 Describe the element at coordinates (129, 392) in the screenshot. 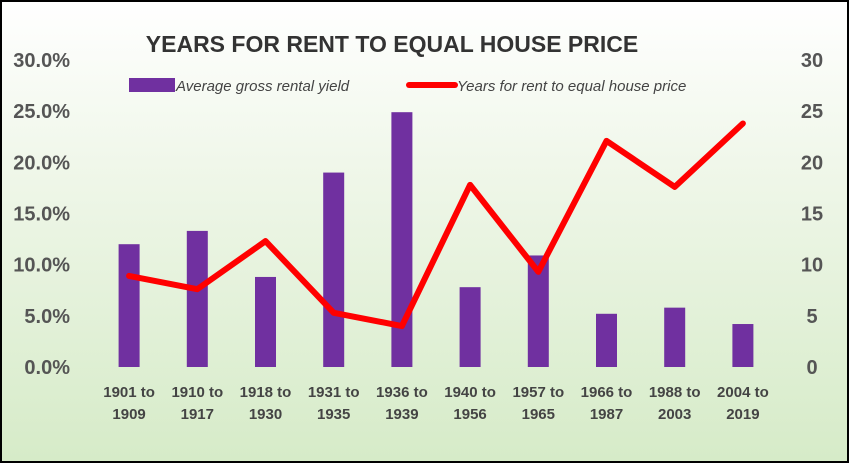

I see `x-tick-label: 1901 to` at that location.